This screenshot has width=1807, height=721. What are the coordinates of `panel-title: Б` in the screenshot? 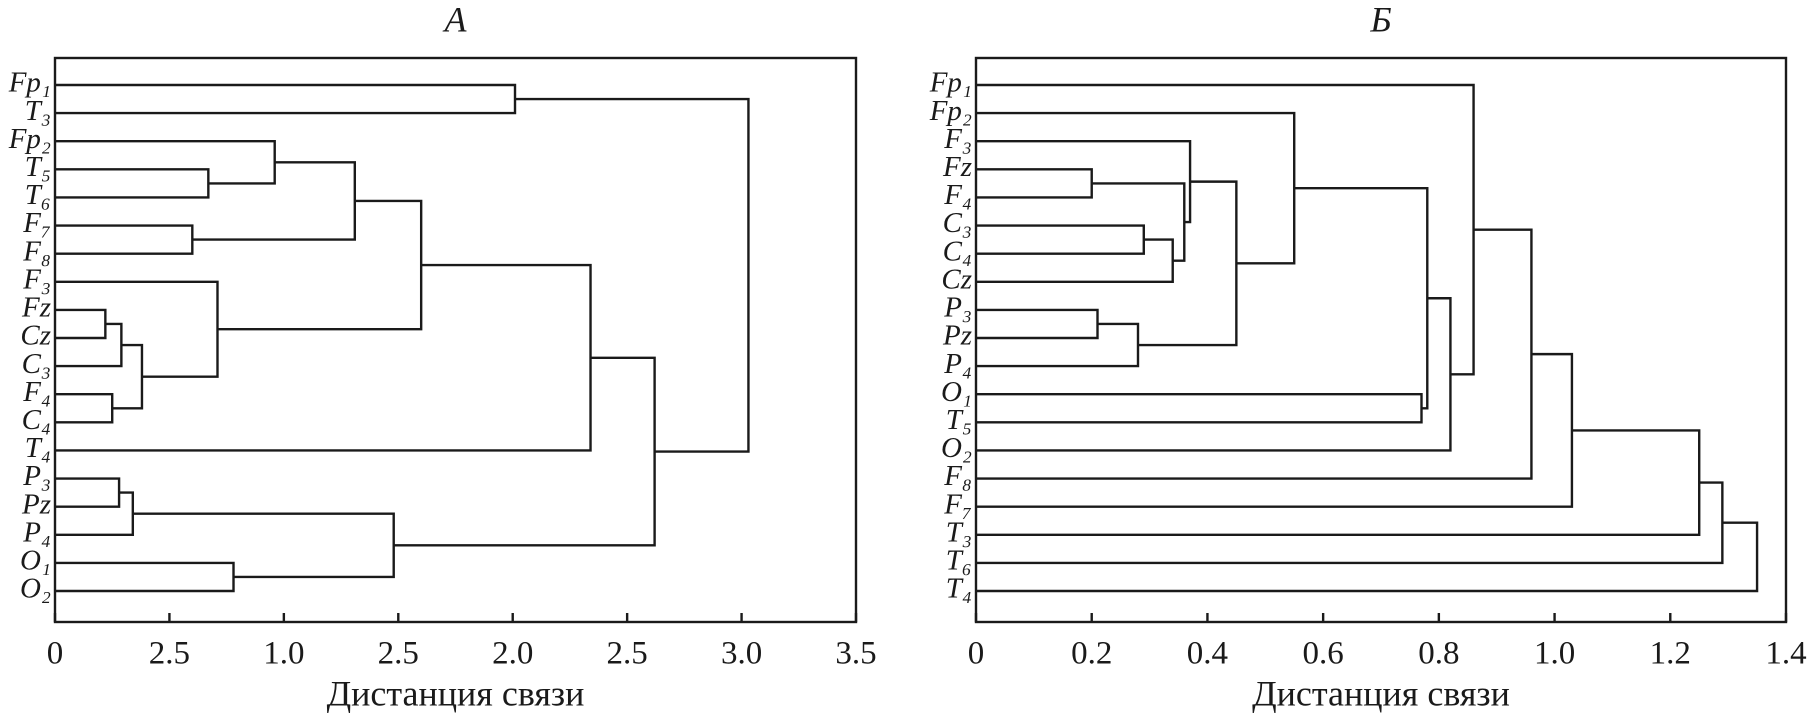 It's located at (1380, 19).